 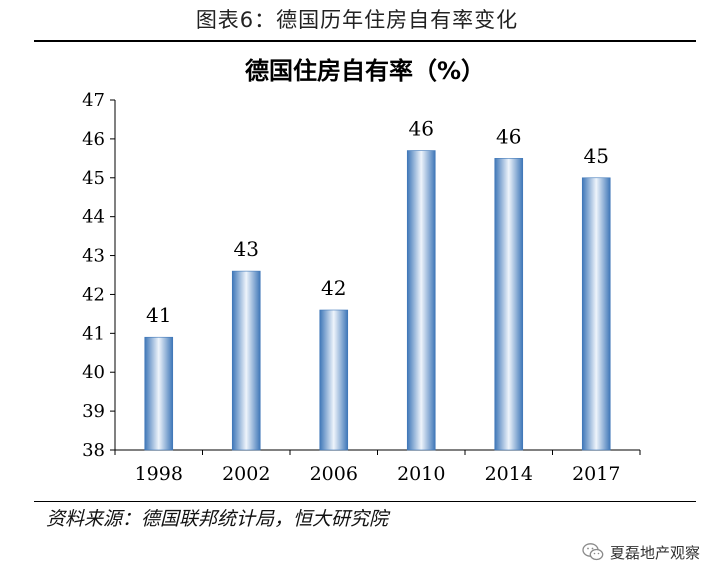 What do you see at coordinates (246, 474) in the screenshot?
I see `x-tick-label-2002: 2002` at bounding box center [246, 474].